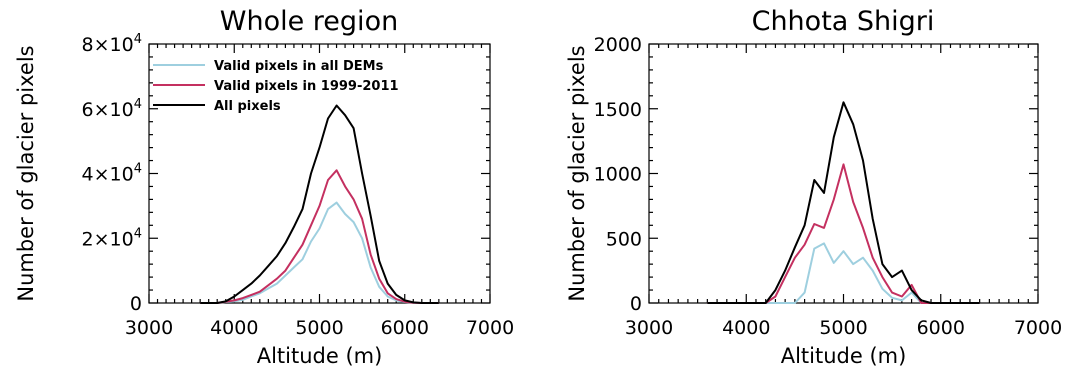 Image resolution: width=1070 pixels, height=374 pixels. Describe the element at coordinates (309, 21) in the screenshot. I see `chart-title: Whole region` at that location.